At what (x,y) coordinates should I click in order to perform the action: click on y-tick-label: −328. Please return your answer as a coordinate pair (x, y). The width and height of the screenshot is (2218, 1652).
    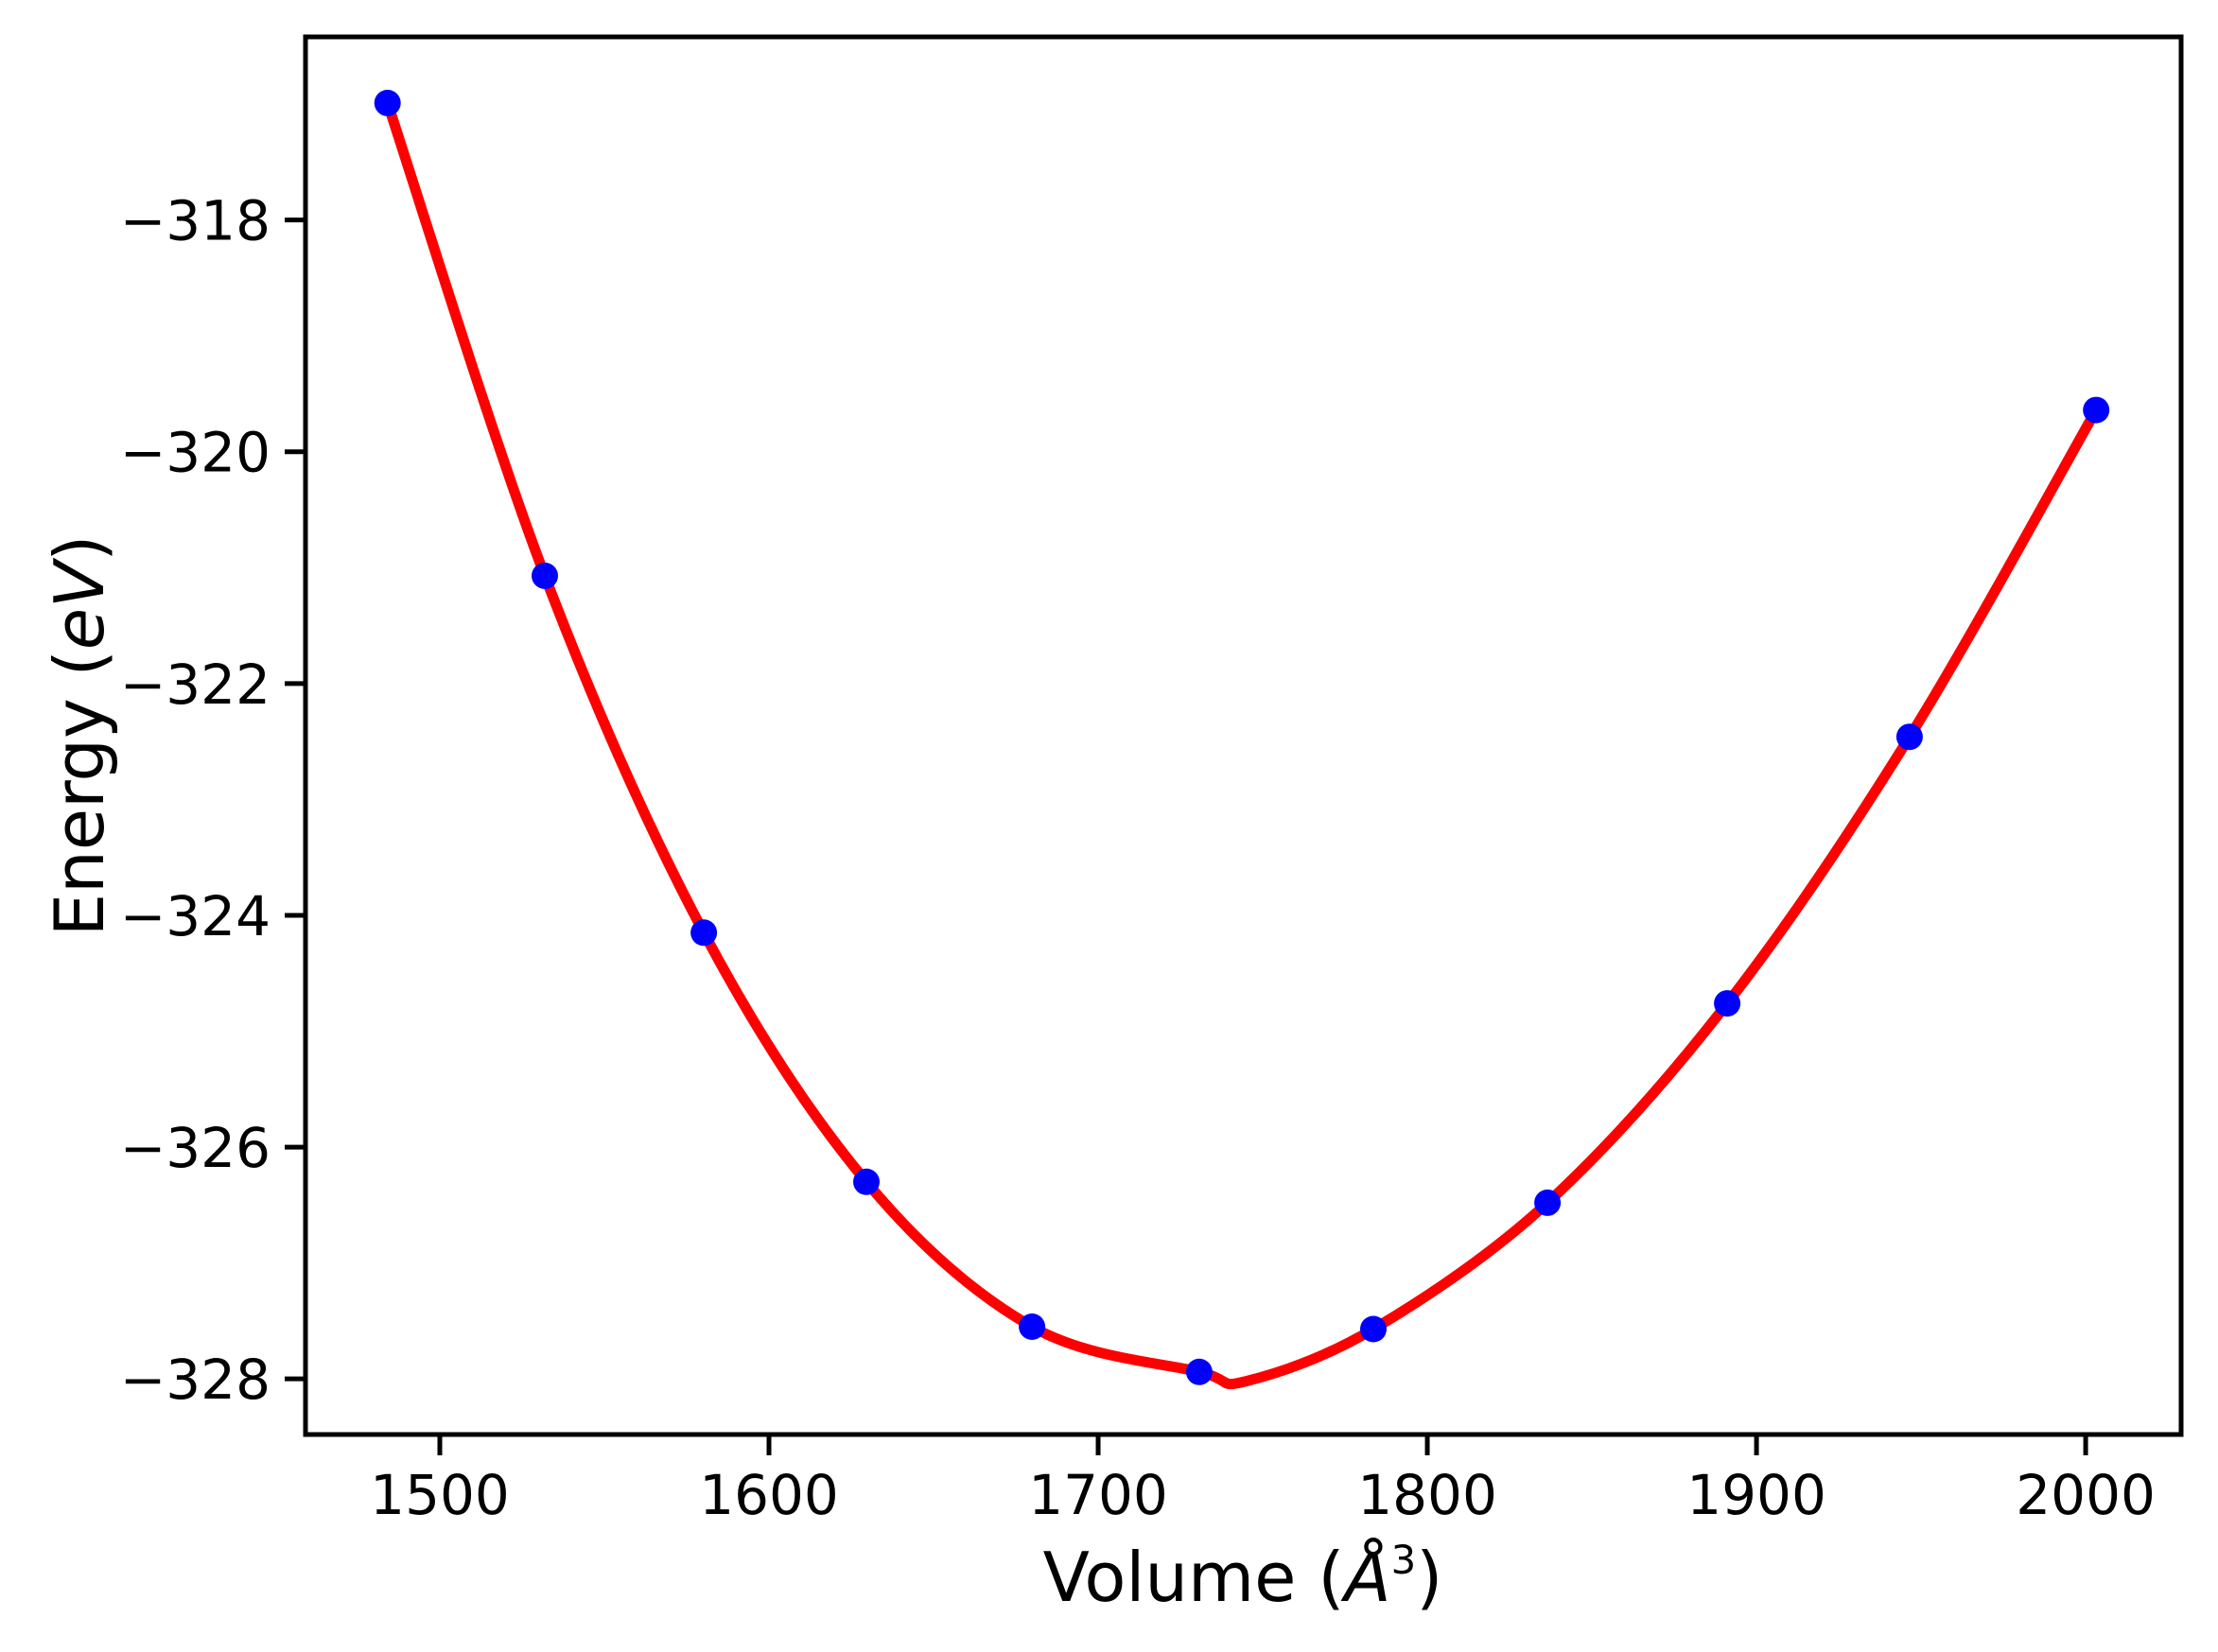
    Looking at the image, I should click on (195, 1380).